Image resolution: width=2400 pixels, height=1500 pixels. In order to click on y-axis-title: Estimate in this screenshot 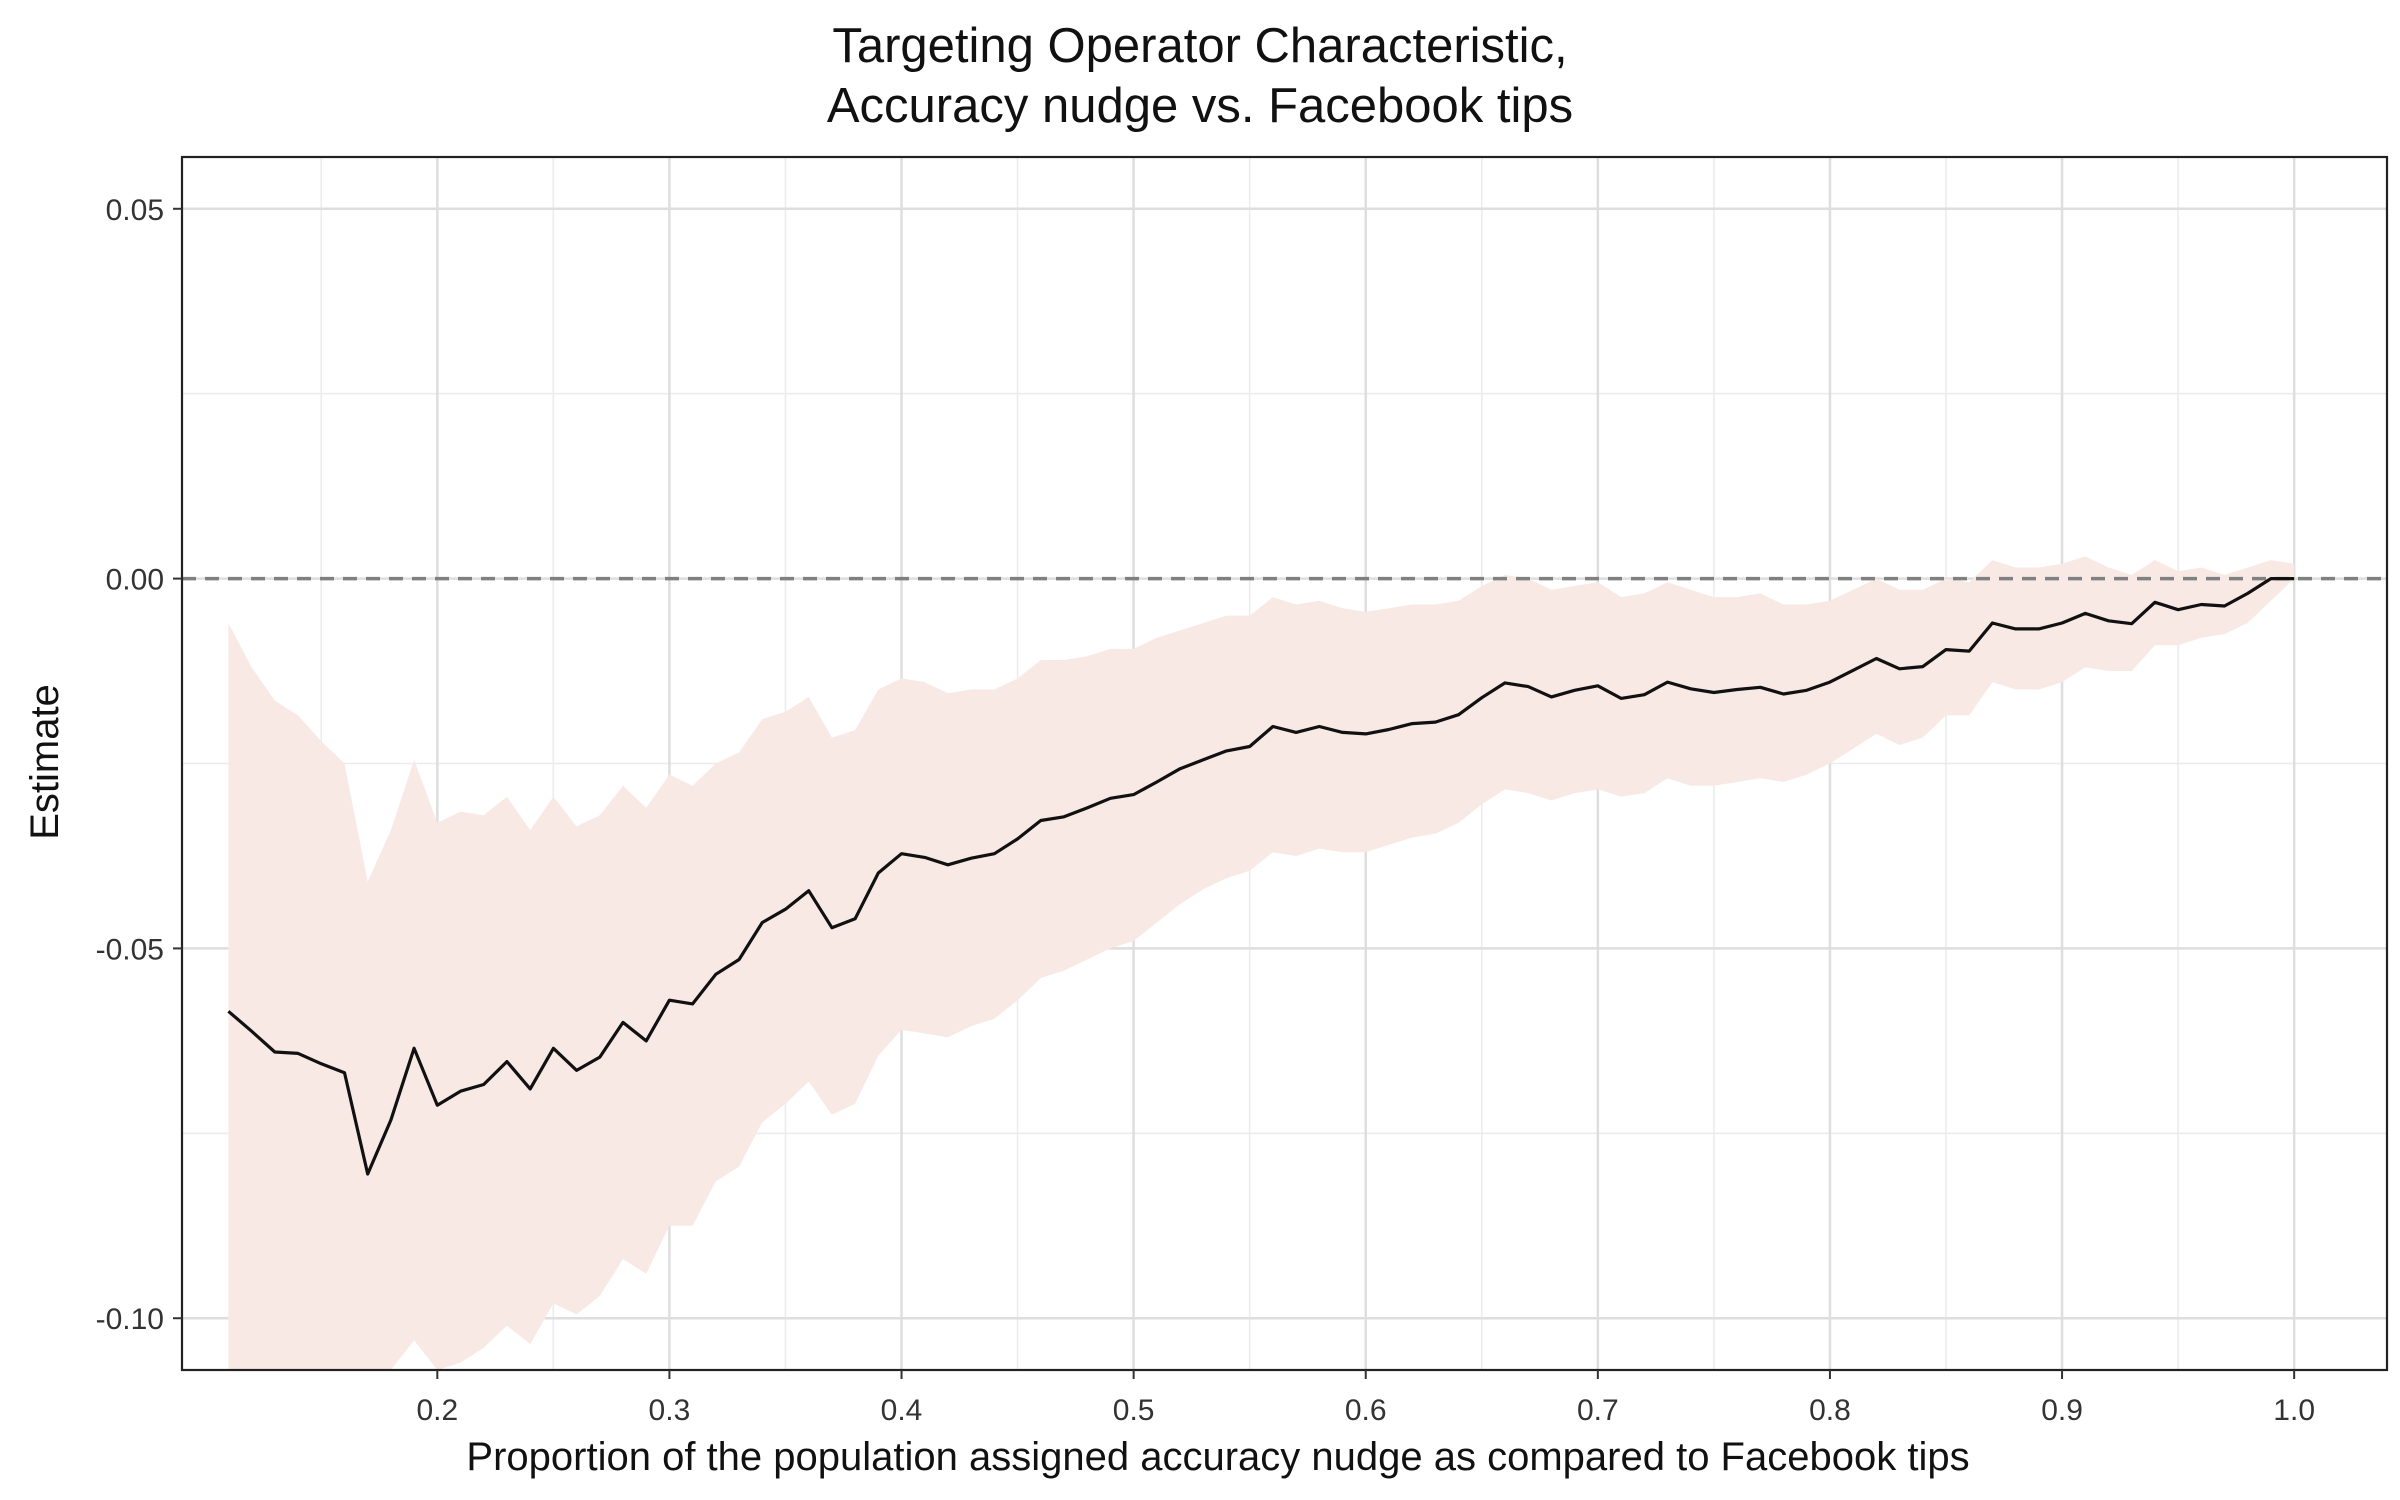, I will do `click(45, 762)`.